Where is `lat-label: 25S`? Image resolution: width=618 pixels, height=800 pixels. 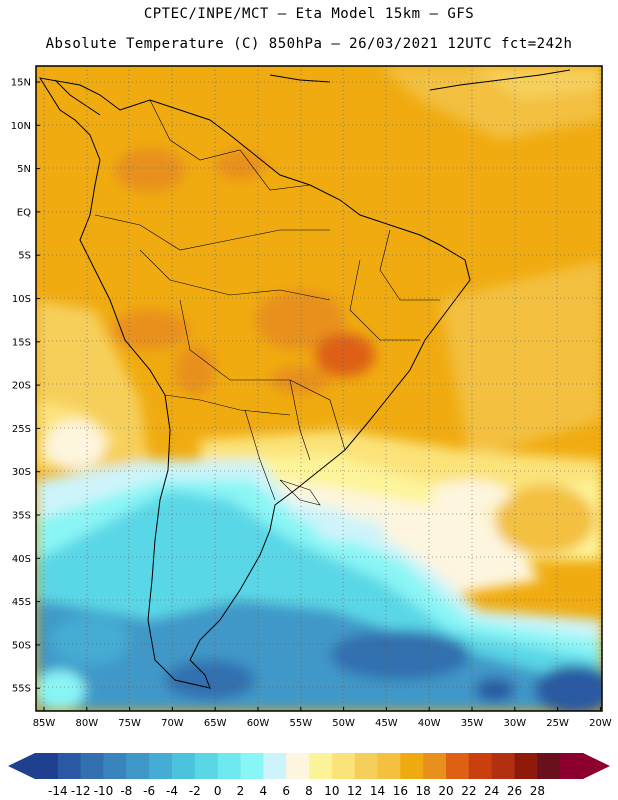
lat-label: 25S is located at coordinates (21, 429).